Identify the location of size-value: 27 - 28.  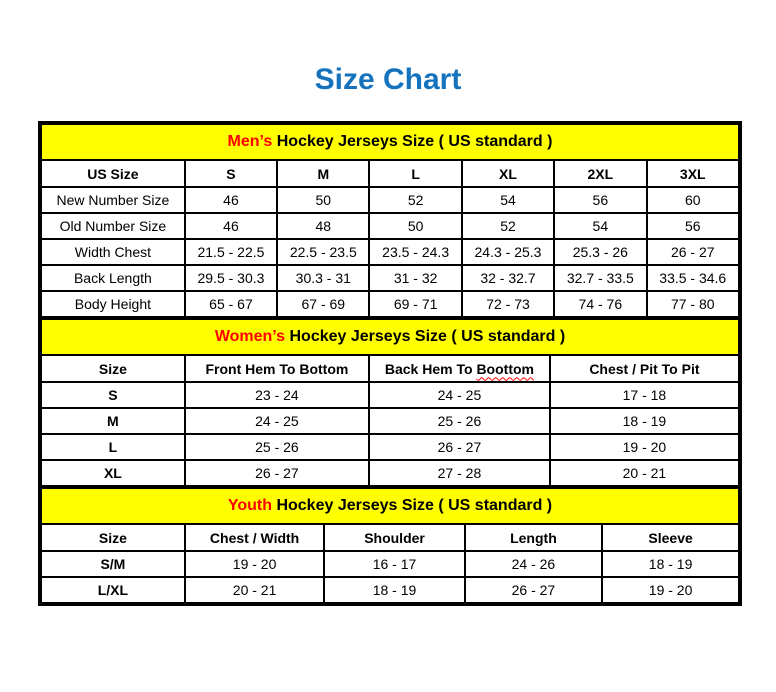
(459, 473).